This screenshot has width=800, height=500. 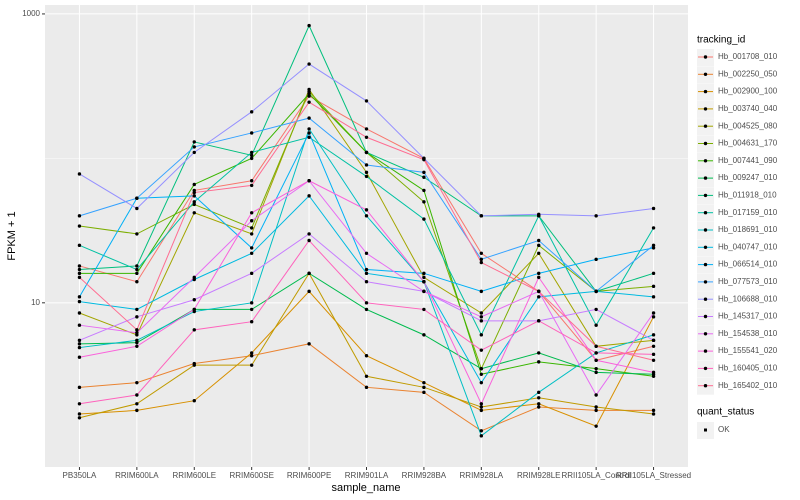 What do you see at coordinates (748, 56) in the screenshot?
I see `legend-label: Hb_001708_010` at bounding box center [748, 56].